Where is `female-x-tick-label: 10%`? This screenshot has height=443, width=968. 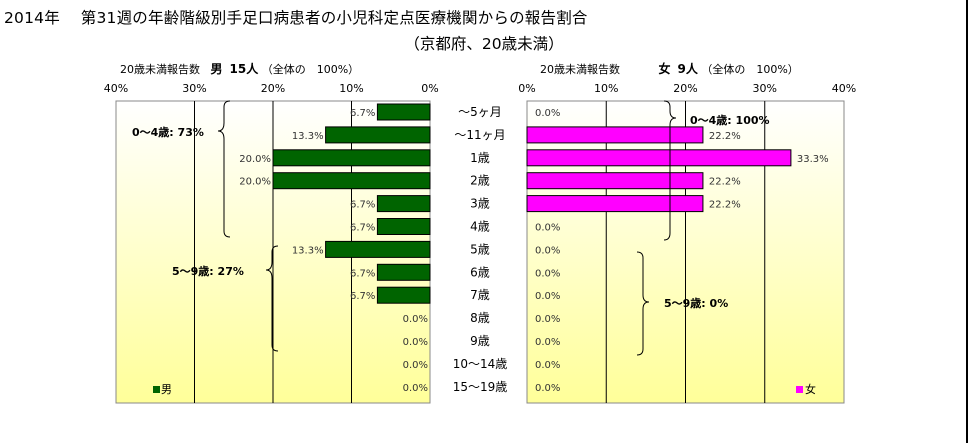
female-x-tick-label: 10% is located at coordinates (606, 88).